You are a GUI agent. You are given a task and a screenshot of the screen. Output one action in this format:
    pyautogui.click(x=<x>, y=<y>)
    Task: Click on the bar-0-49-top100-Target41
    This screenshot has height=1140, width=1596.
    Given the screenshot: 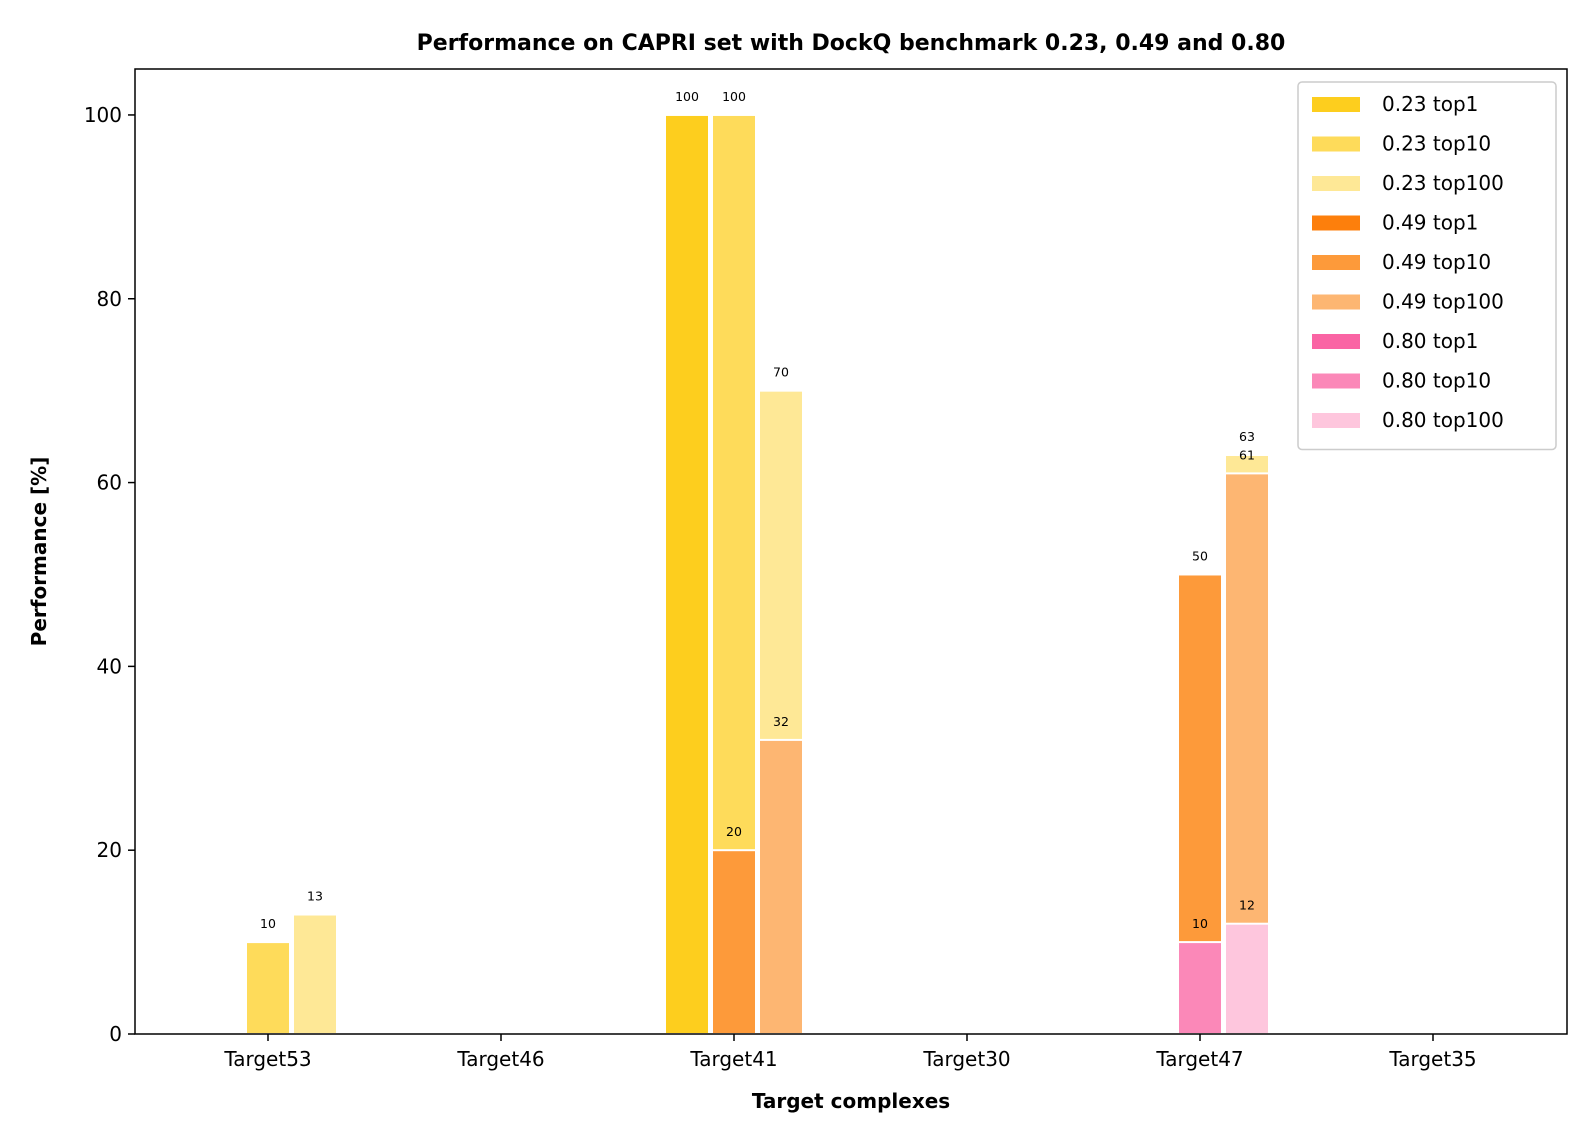 What is the action you would take?
    pyautogui.click(x=781, y=887)
    